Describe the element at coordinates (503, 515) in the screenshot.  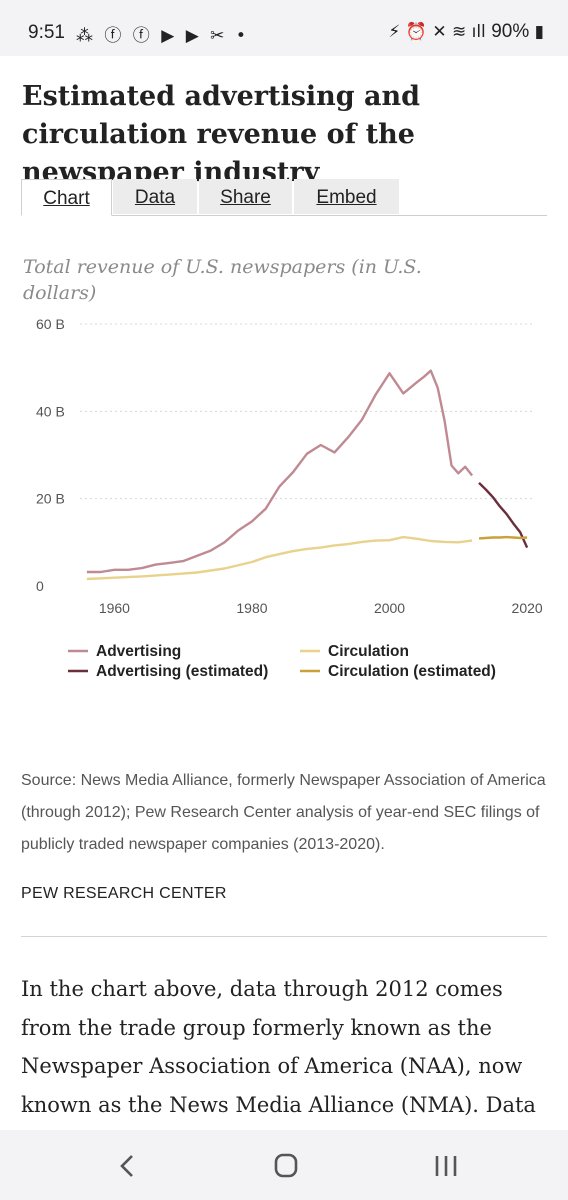
I see `advertising-estimated-line` at that location.